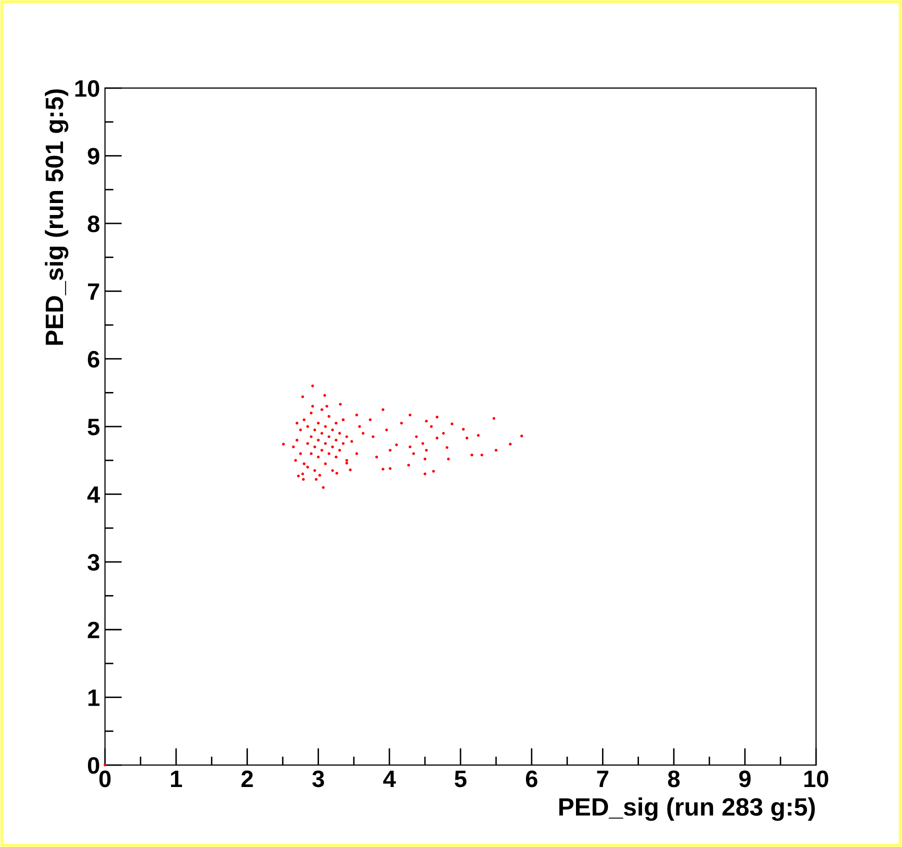  Describe the element at coordinates (816, 779) in the screenshot. I see `x-tick-label: 10` at that location.